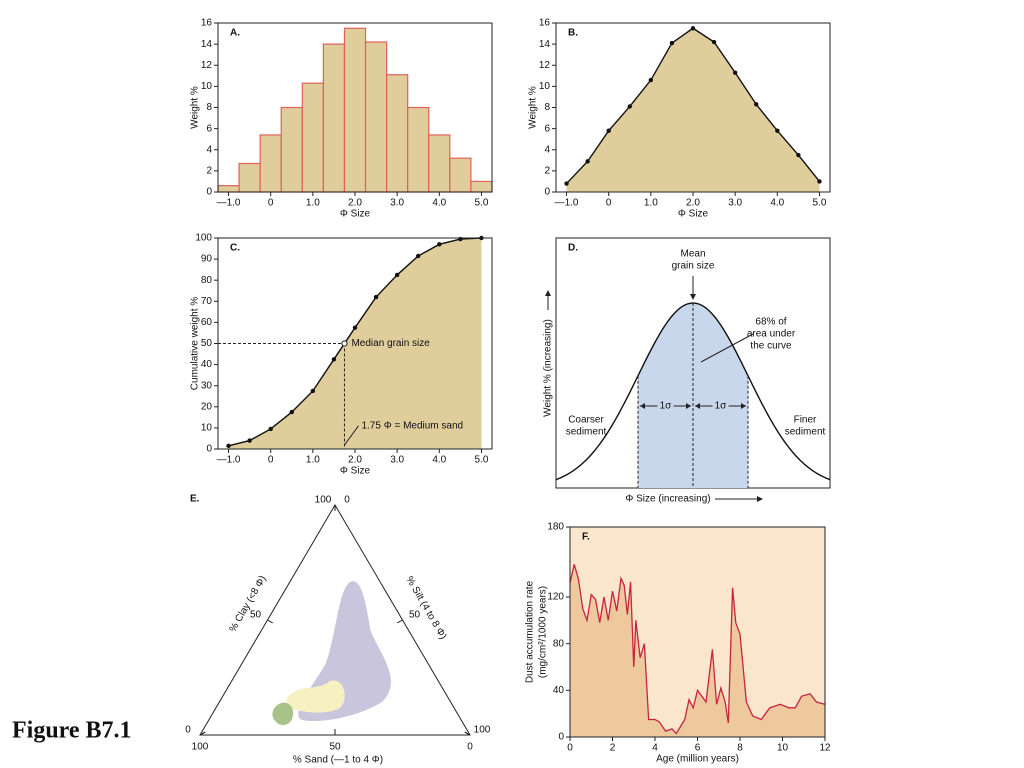 The height and width of the screenshot is (768, 1024). What do you see at coordinates (207, 259) in the screenshot?
I see `y-tick-label: 90` at bounding box center [207, 259].